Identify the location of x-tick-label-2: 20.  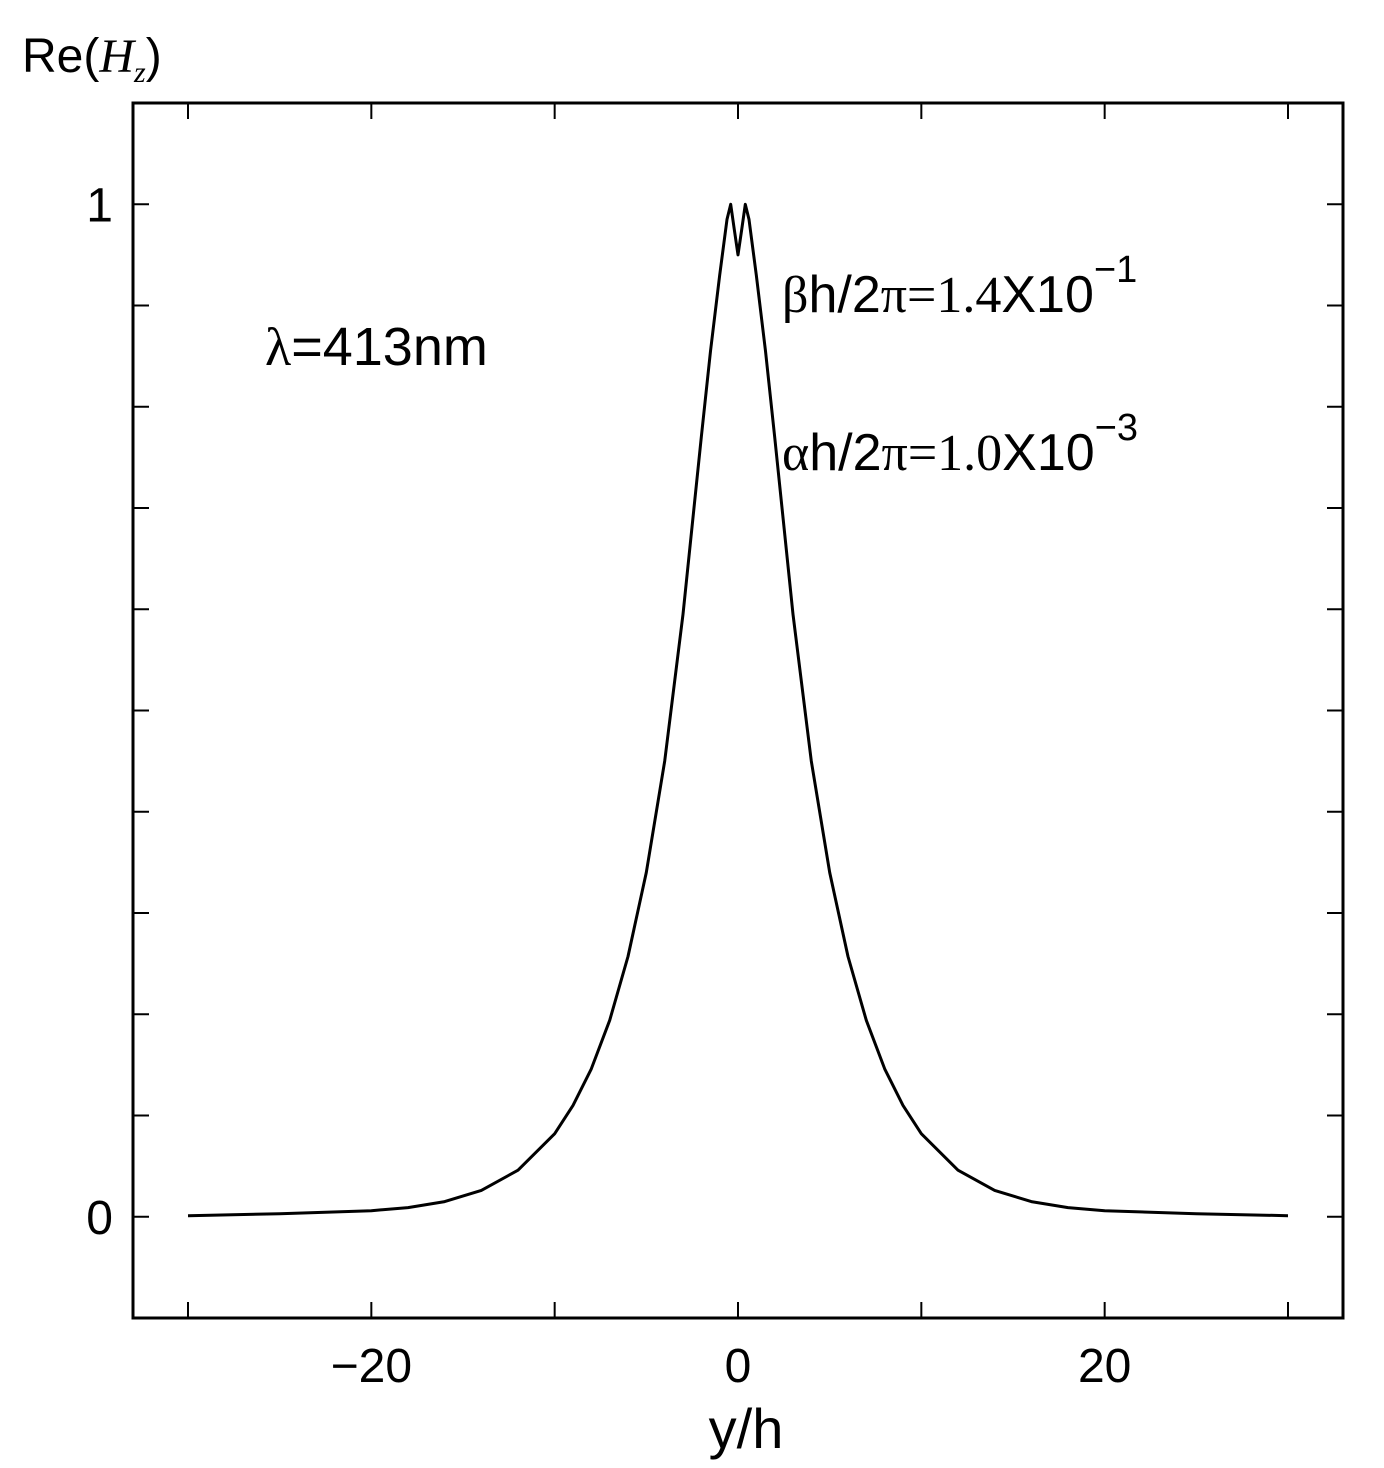
(1104, 1366).